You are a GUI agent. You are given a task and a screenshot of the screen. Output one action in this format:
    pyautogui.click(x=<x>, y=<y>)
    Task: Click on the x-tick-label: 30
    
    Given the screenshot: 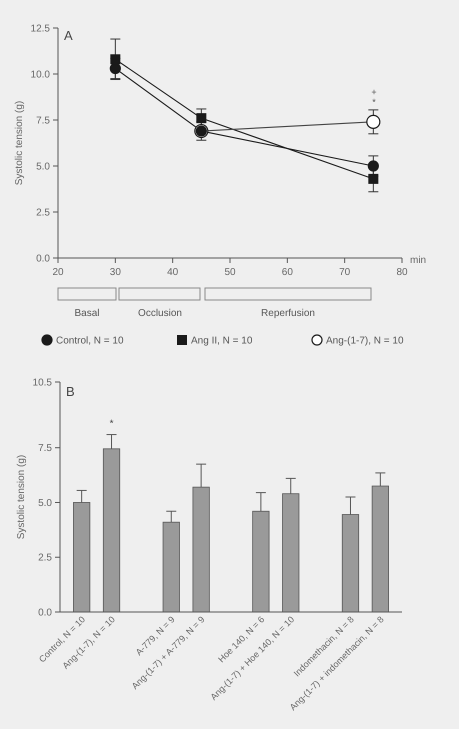 What is the action you would take?
    pyautogui.click(x=116, y=272)
    